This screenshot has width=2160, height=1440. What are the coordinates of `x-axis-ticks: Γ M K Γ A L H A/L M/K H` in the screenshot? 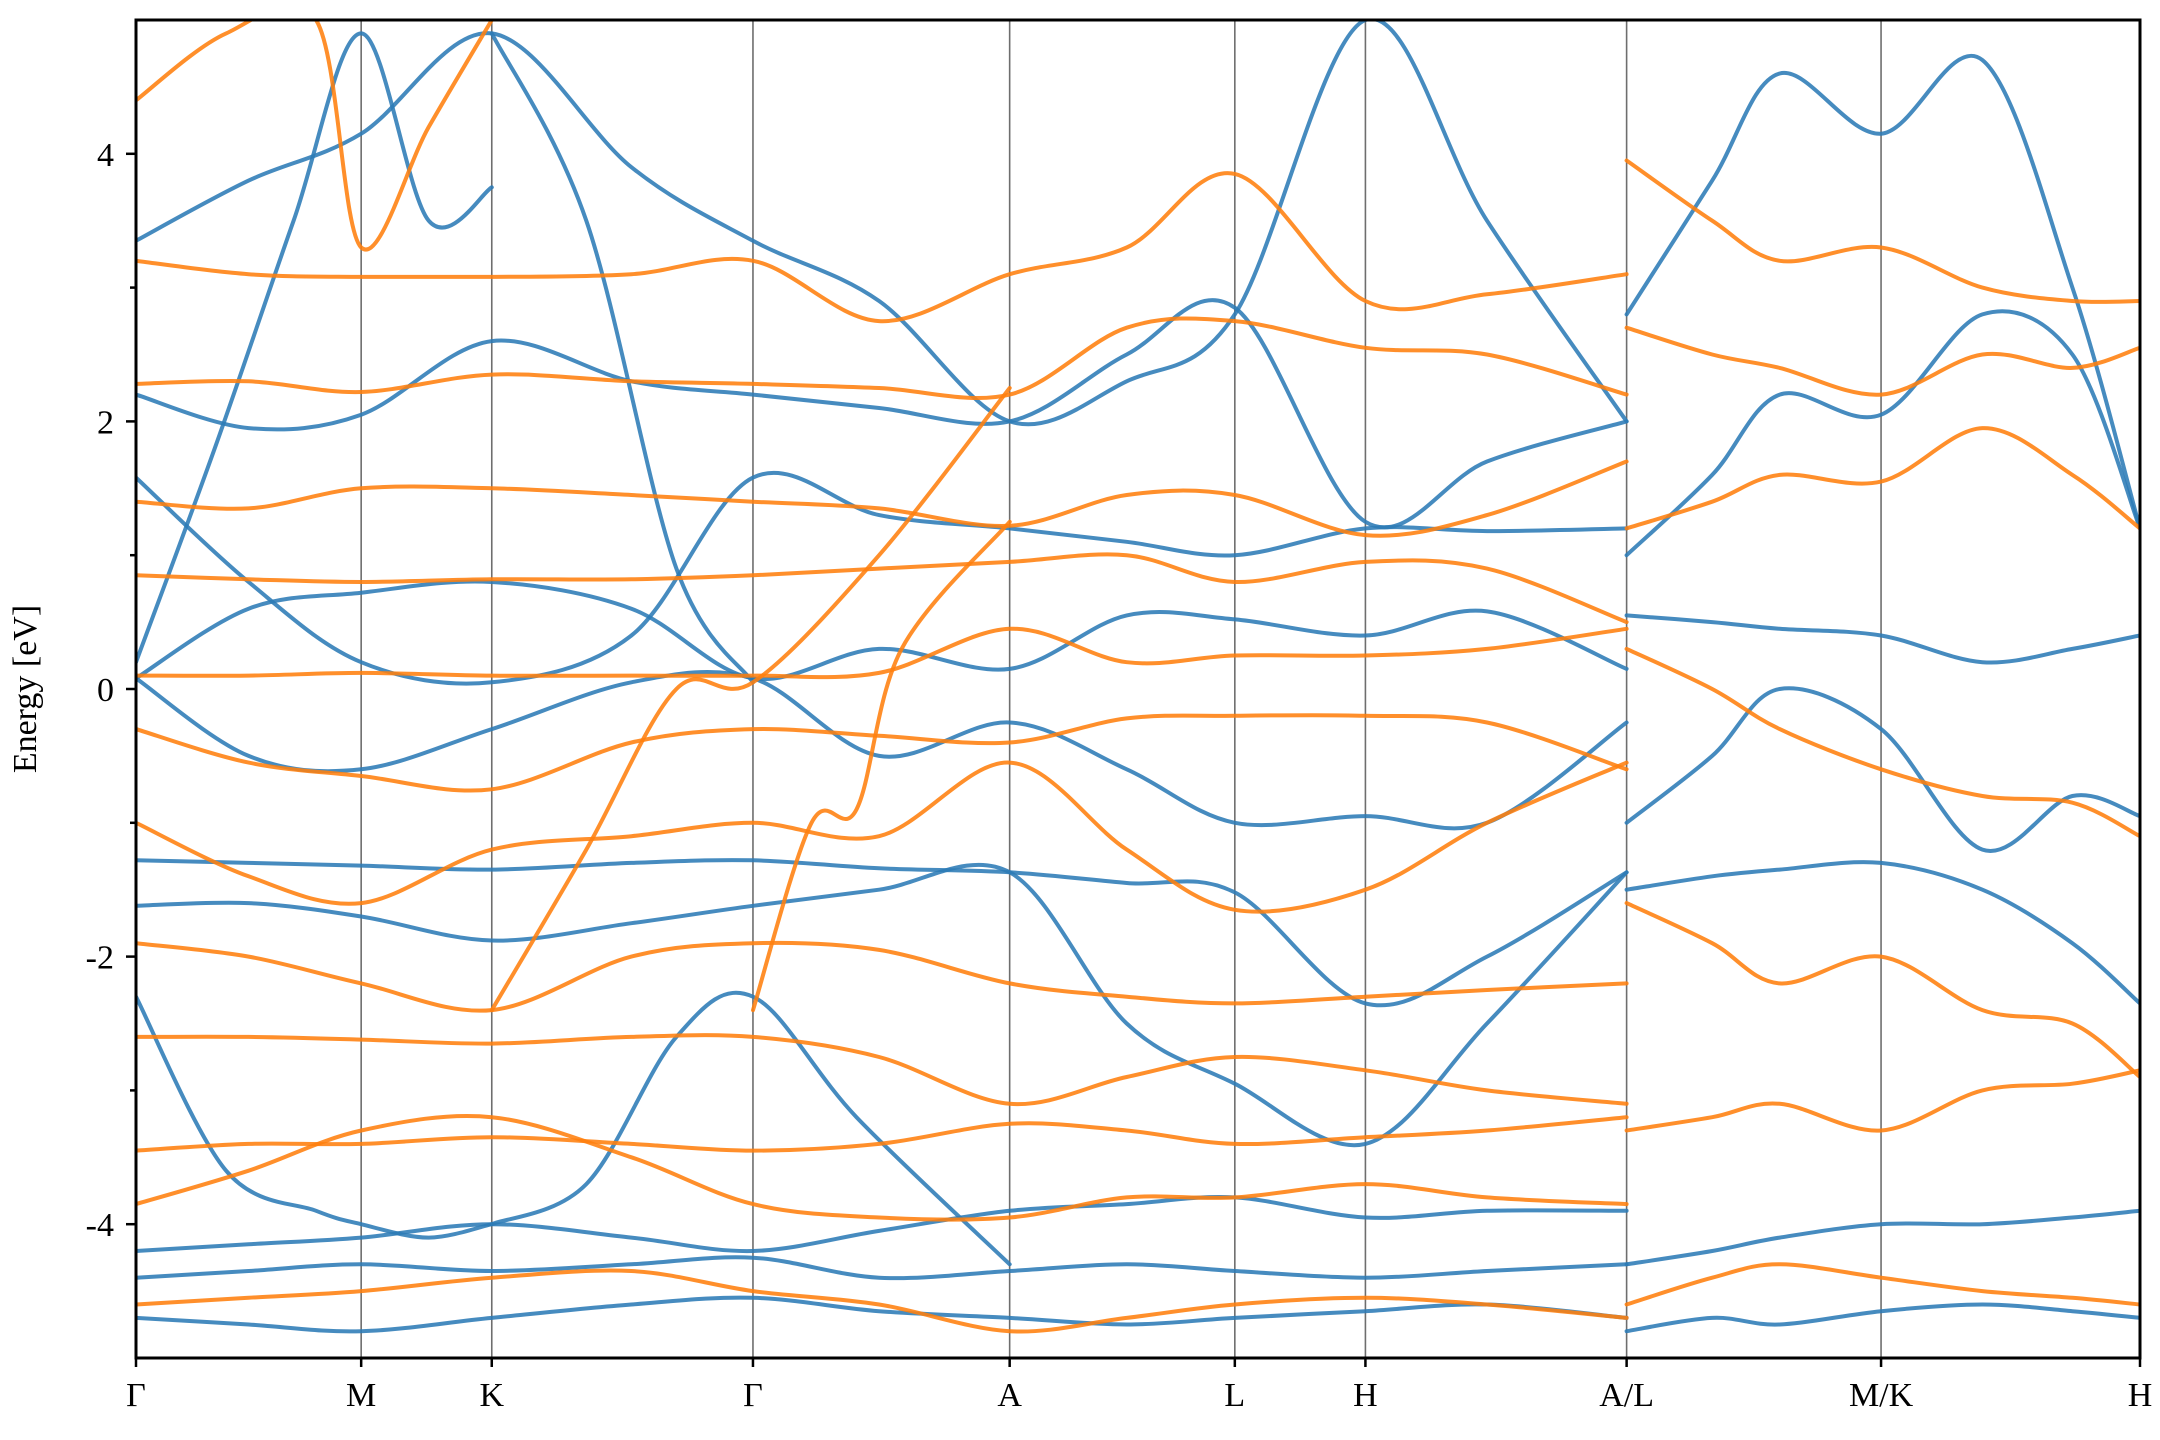 It's located at (1139, 1386).